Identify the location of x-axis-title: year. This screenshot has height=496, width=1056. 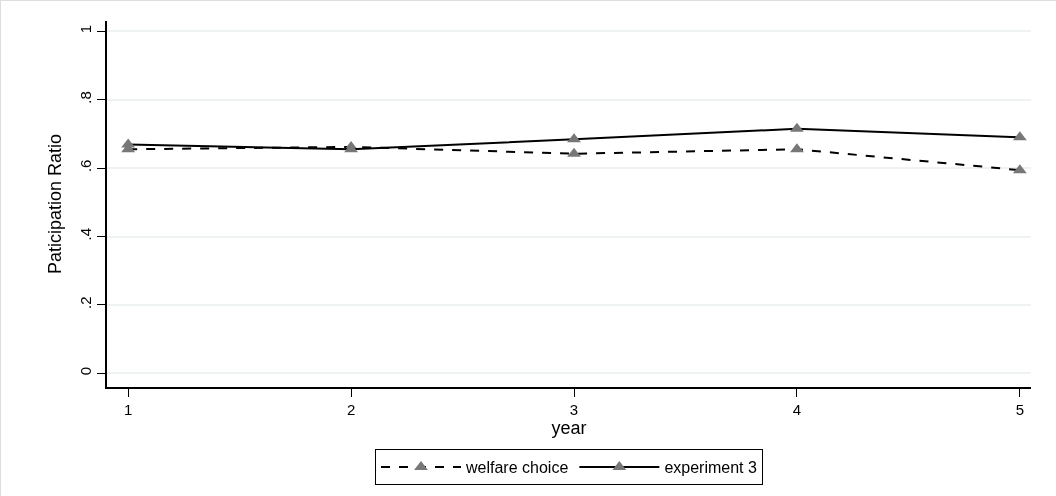
(569, 427).